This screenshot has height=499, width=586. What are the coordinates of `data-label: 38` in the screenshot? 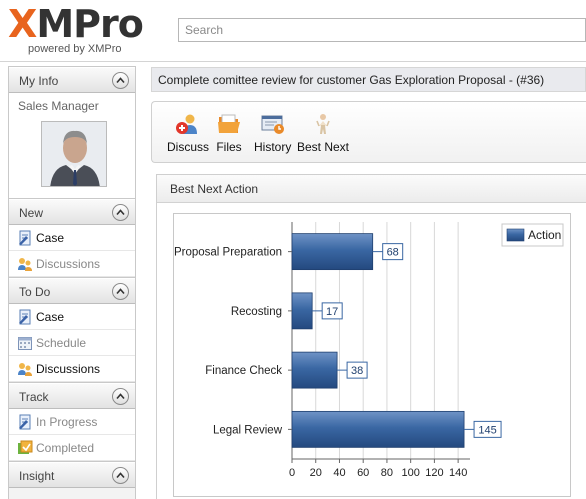 It's located at (357, 371).